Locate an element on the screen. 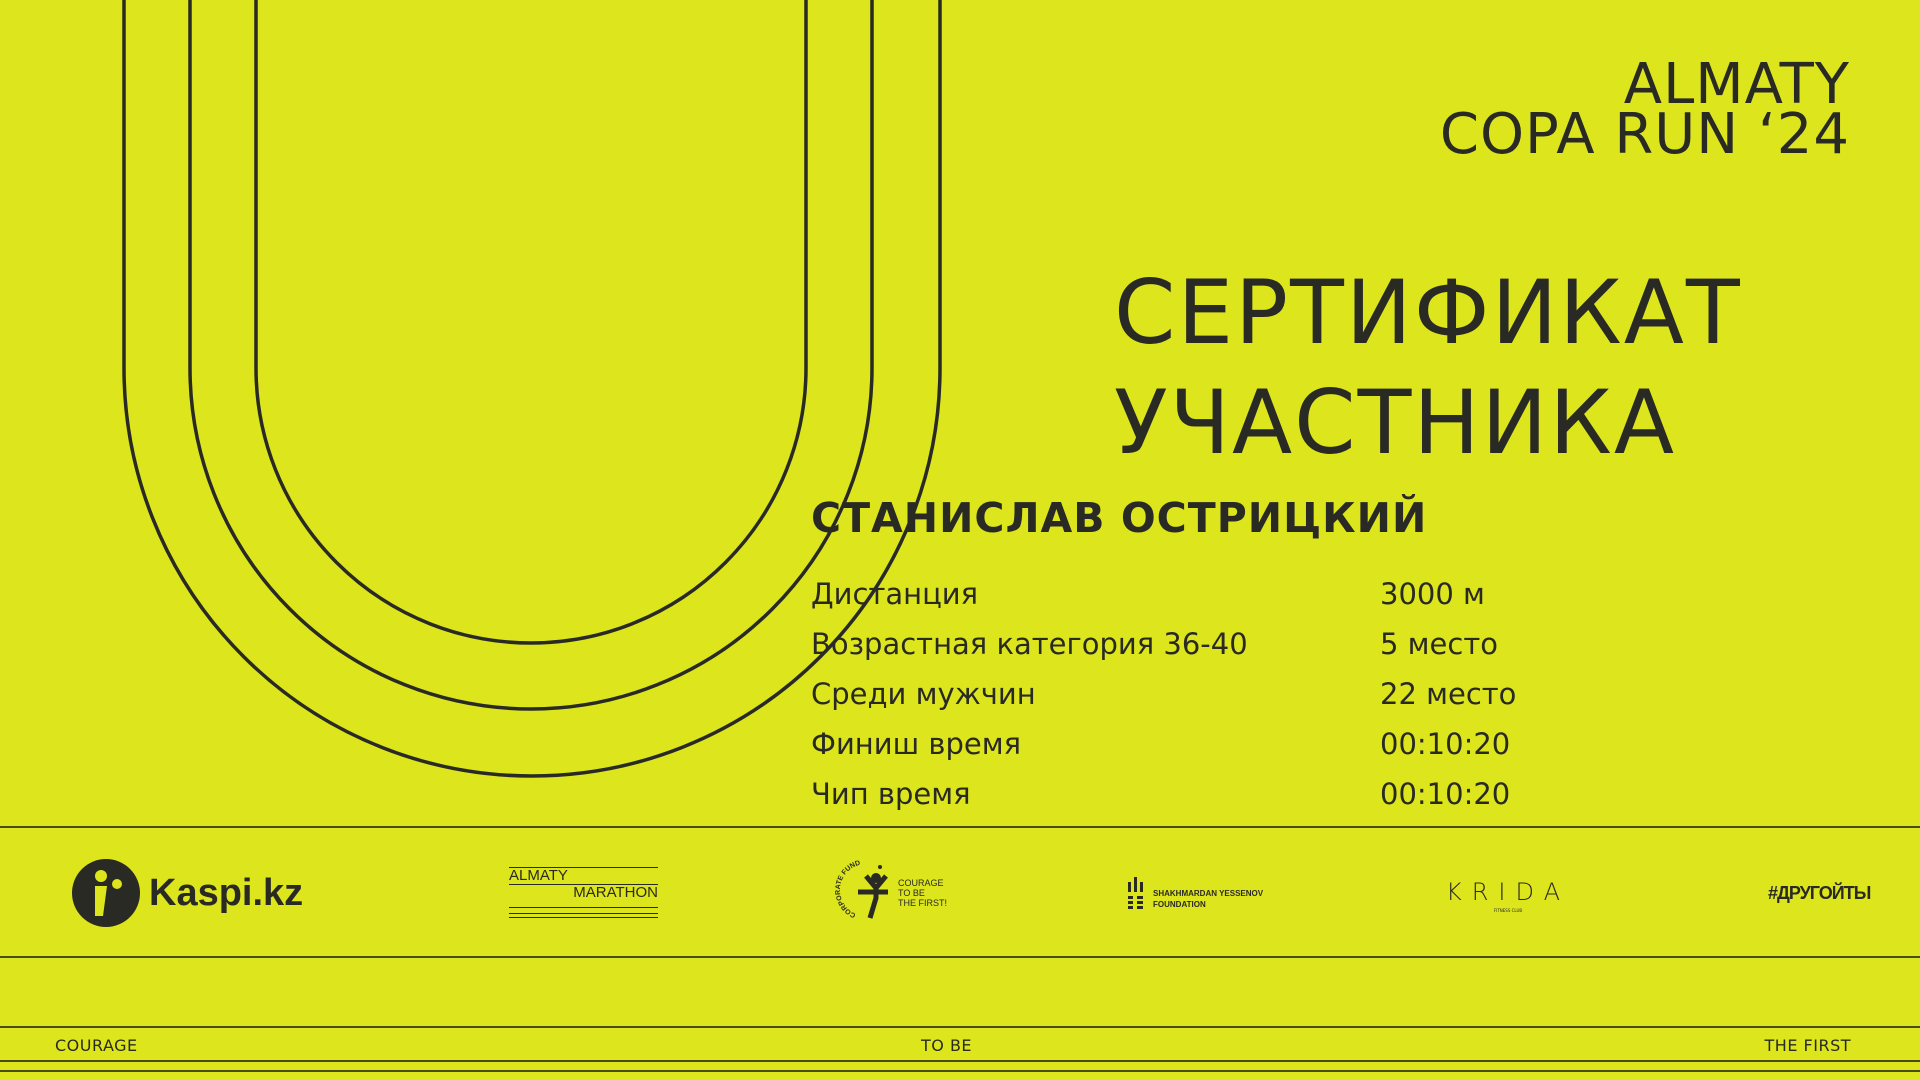 This screenshot has height=1080, width=1920. footer-center-text: TO BE is located at coordinates (947, 1045).